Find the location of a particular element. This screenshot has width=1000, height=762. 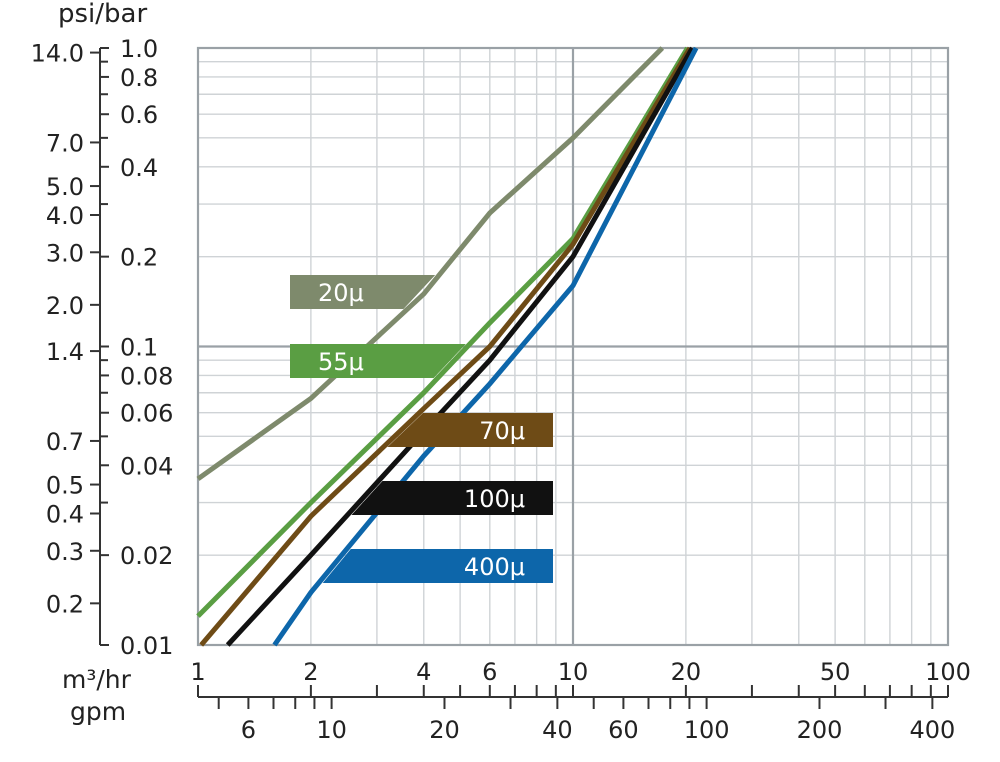

y-tick-label-psi: 2.0 is located at coordinates (65, 306).